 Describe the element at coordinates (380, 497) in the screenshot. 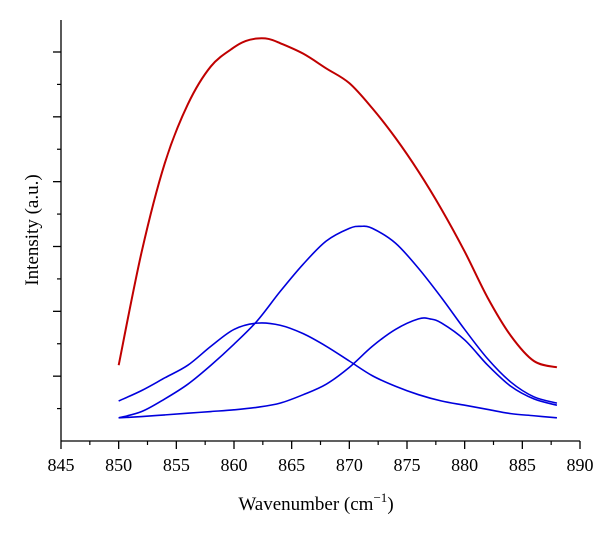

I see `x-axis-title-superscript: −1` at that location.